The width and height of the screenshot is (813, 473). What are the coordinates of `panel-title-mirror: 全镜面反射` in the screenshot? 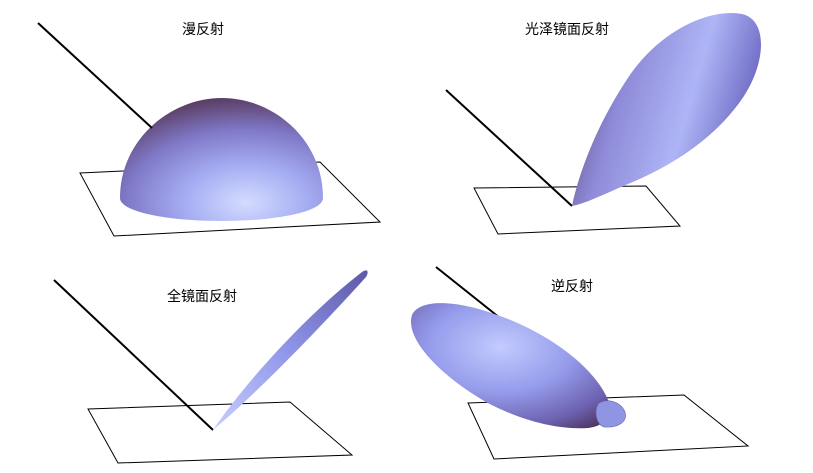 It's located at (202, 297).